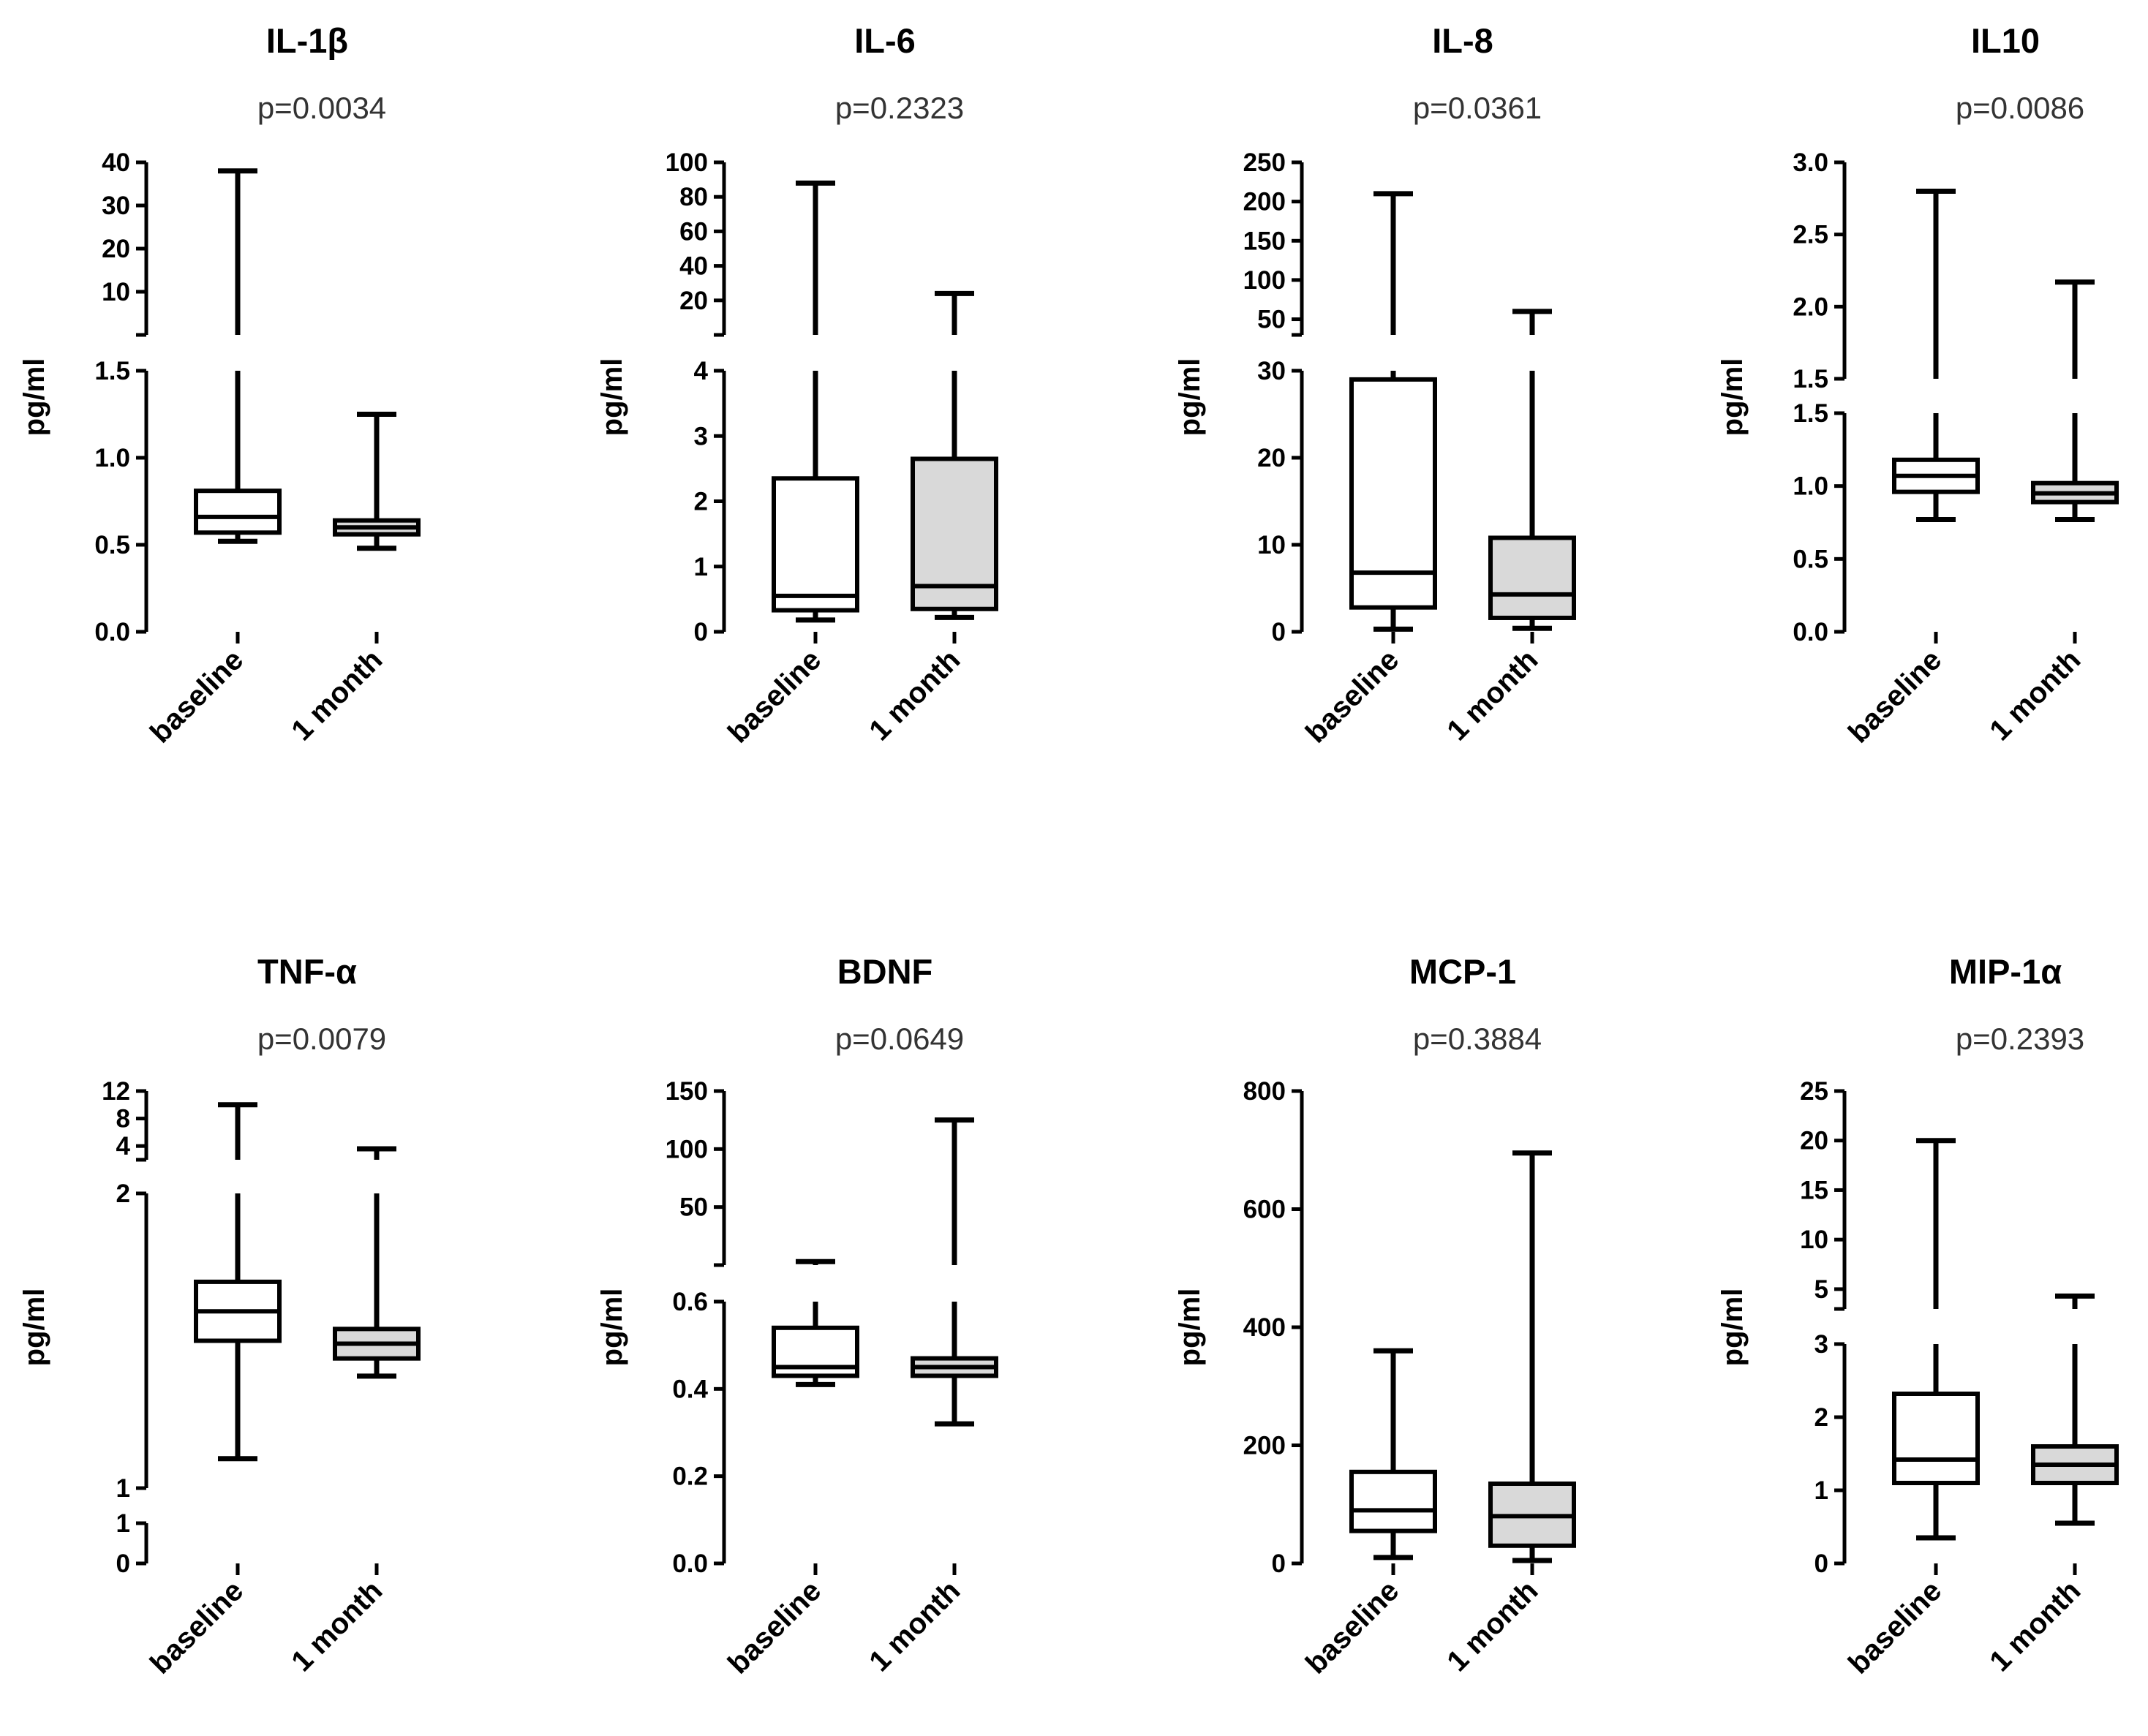 This screenshot has height=1736, width=2148. I want to click on y-tick-label: 250, so click(1264, 162).